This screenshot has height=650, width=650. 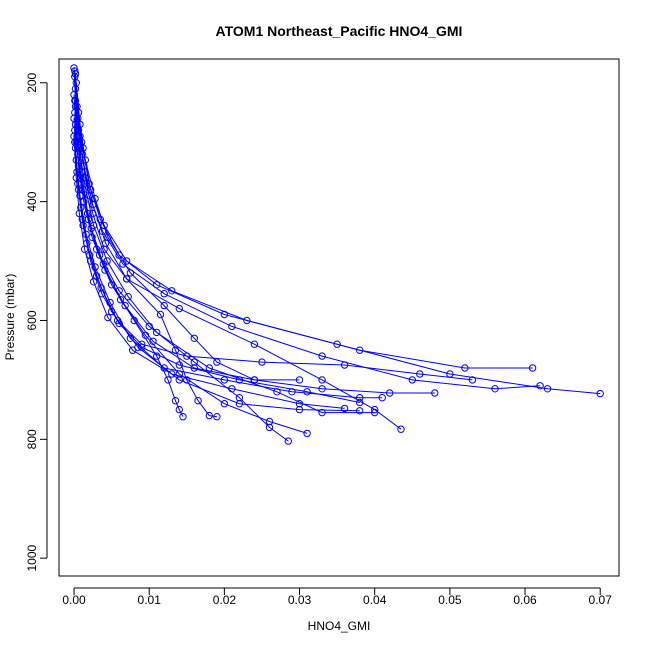 What do you see at coordinates (339, 31) in the screenshot?
I see `chart-title: ATOM1 Northeast_Pacific HNO4_GMI` at bounding box center [339, 31].